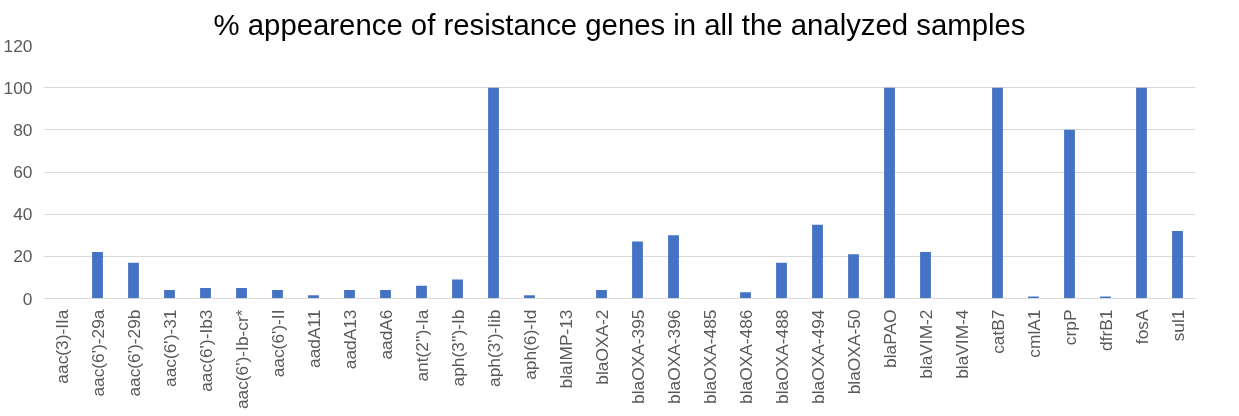  I want to click on x-tick-label: blaIMP-13, so click(565, 349).